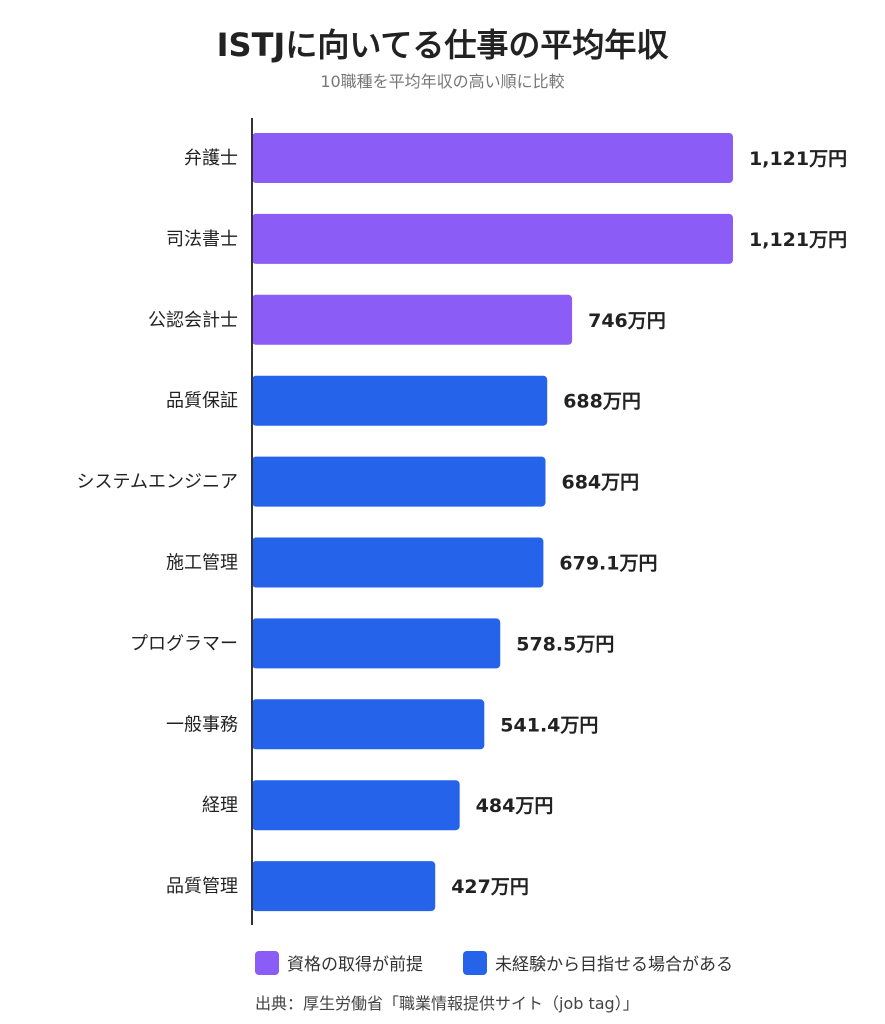 Image resolution: width=885 pixels, height=1024 pixels. I want to click on category-label: 品質管理, so click(202, 886).